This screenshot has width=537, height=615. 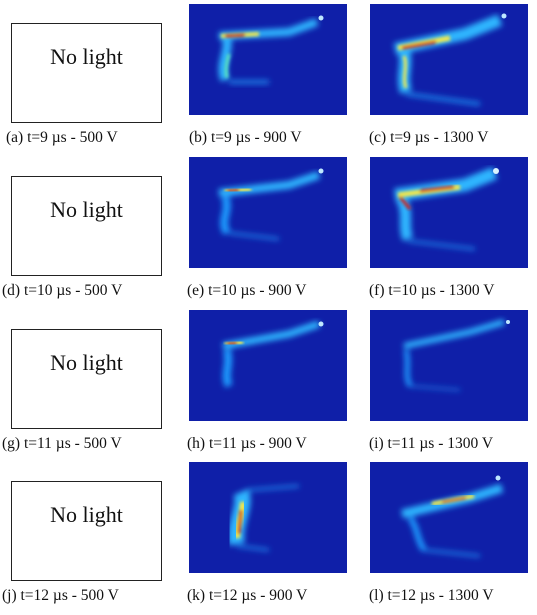 What do you see at coordinates (432, 290) in the screenshot?
I see `panel-caption: (f) t=10 µs - 1300 V` at bounding box center [432, 290].